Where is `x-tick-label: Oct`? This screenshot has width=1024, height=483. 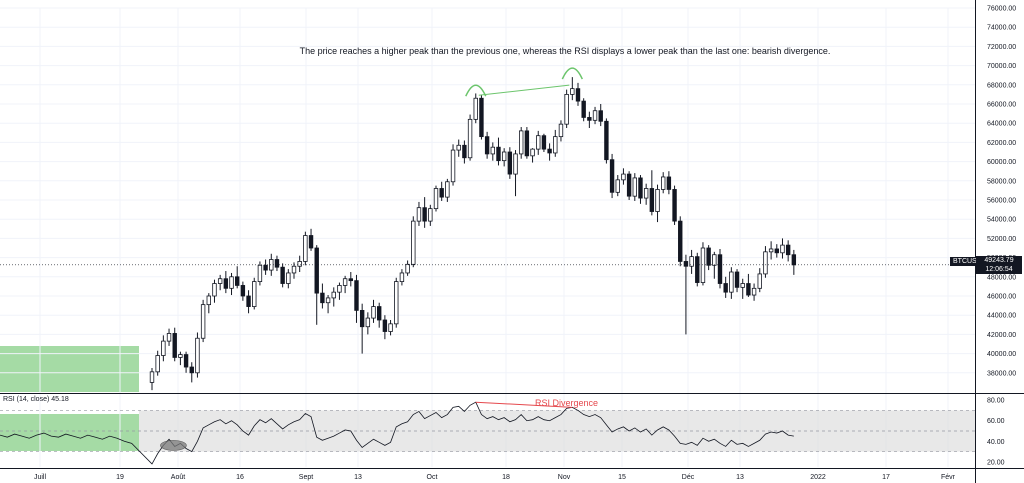
x-tick-label: Oct is located at coordinates (432, 477).